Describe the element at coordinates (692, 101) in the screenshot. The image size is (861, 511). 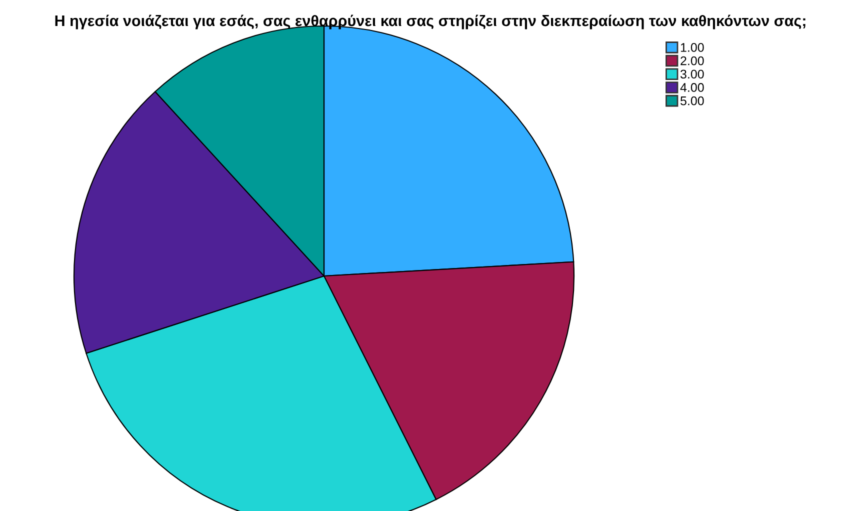
I see `legend-label: 5.00` at that location.